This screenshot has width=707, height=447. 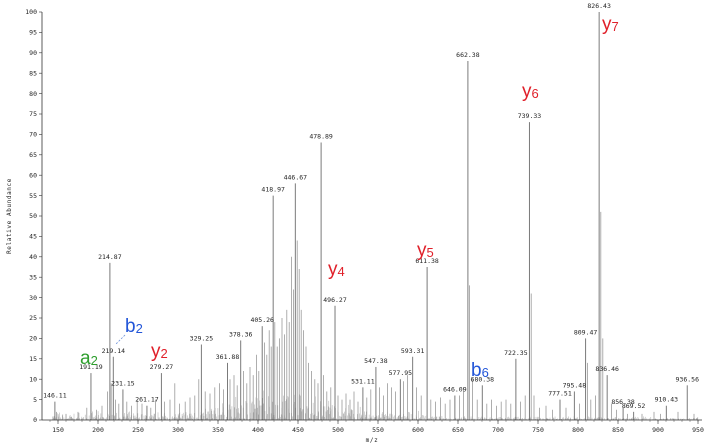 What do you see at coordinates (560, 394) in the screenshot?
I see `peak-mz-label: 777.51` at bounding box center [560, 394].